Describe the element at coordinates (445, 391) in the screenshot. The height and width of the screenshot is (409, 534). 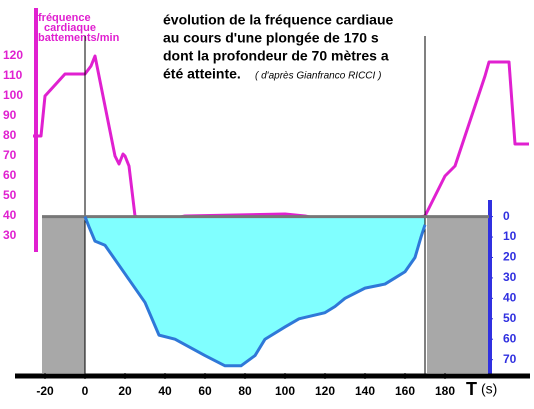
I see `x-tick-label: 180` at that location.